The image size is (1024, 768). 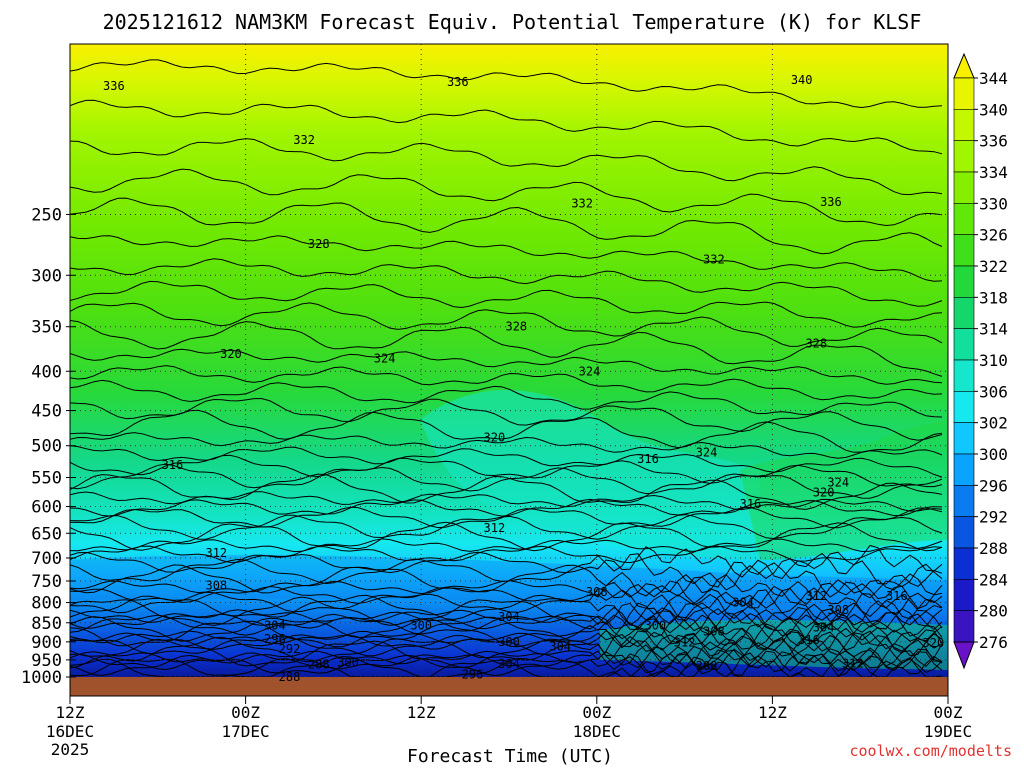 What do you see at coordinates (458, 82) in the screenshot?
I see `contour-label: 336` at bounding box center [458, 82].